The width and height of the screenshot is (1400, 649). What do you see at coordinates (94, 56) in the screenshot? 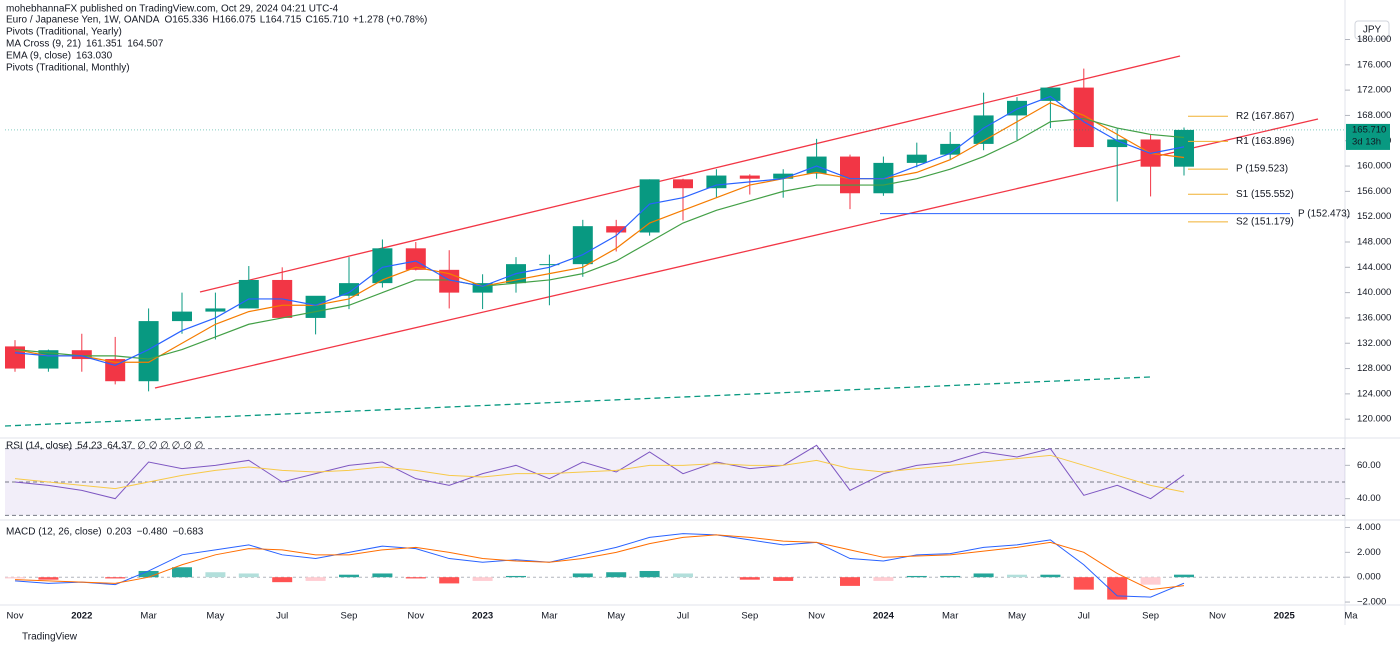
I see `indicator-value: 163.030` at bounding box center [94, 56].